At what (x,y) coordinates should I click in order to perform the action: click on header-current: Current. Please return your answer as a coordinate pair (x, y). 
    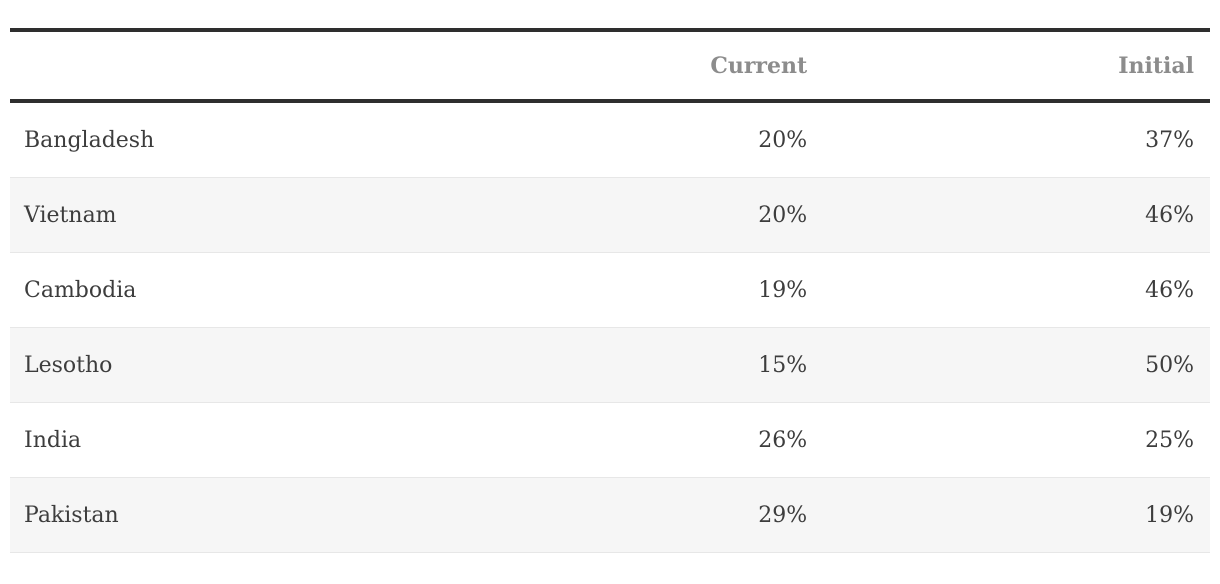
    Looking at the image, I should click on (759, 65).